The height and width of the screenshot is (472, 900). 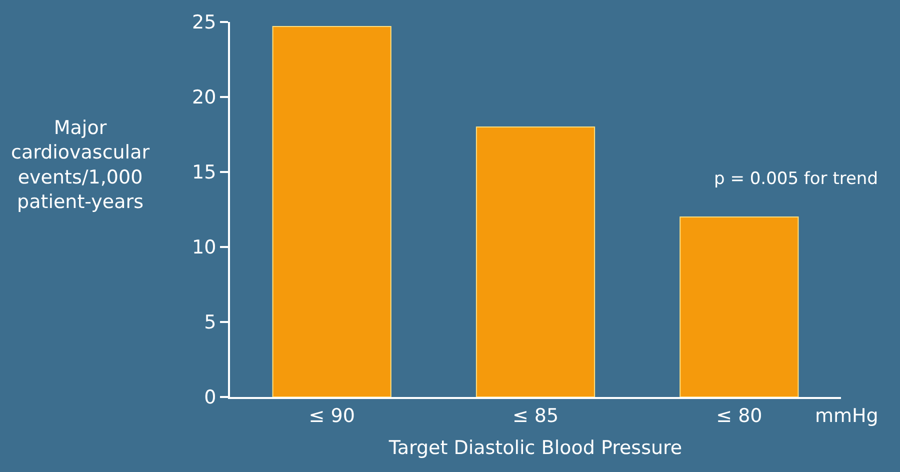 I want to click on annotation: p = 0.005 for trend, so click(x=796, y=179).